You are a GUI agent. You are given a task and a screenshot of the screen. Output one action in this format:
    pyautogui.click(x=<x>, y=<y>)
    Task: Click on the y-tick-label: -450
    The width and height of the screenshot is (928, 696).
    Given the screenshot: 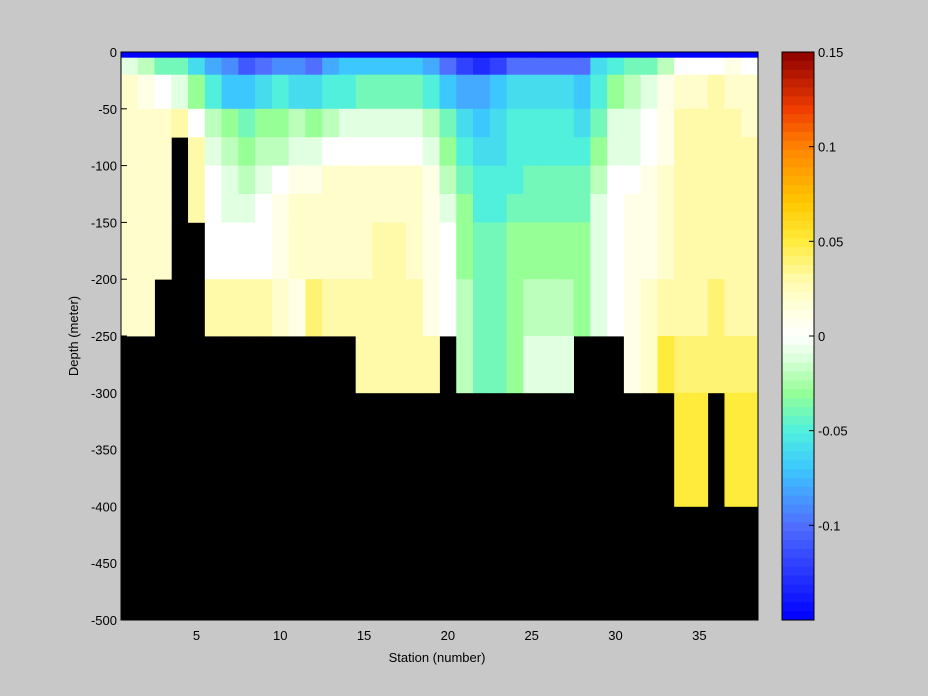 What is the action you would take?
    pyautogui.click(x=104, y=563)
    